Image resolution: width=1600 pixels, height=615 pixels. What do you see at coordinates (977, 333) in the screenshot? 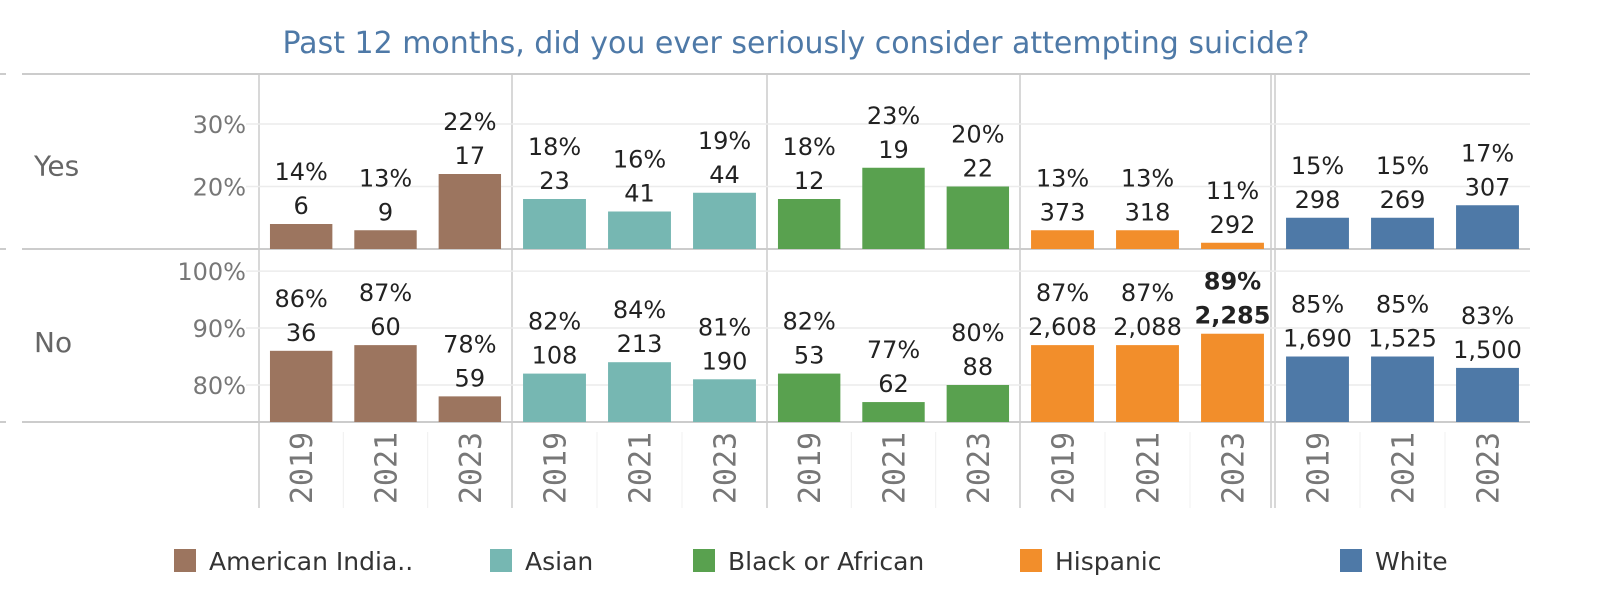
I see `pct-label: 80%` at bounding box center [977, 333].